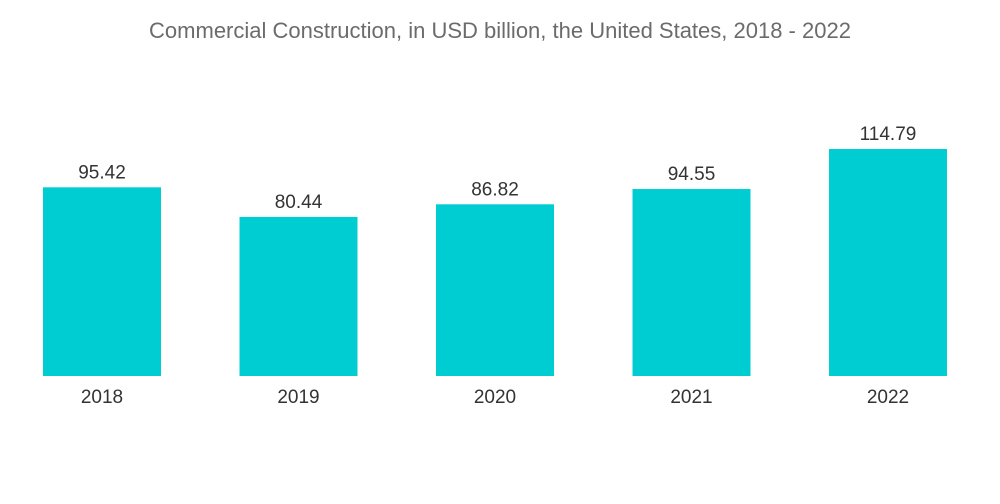 Image resolution: width=1000 pixels, height=504 pixels. I want to click on x-tick-label-2022: 2022, so click(888, 397).